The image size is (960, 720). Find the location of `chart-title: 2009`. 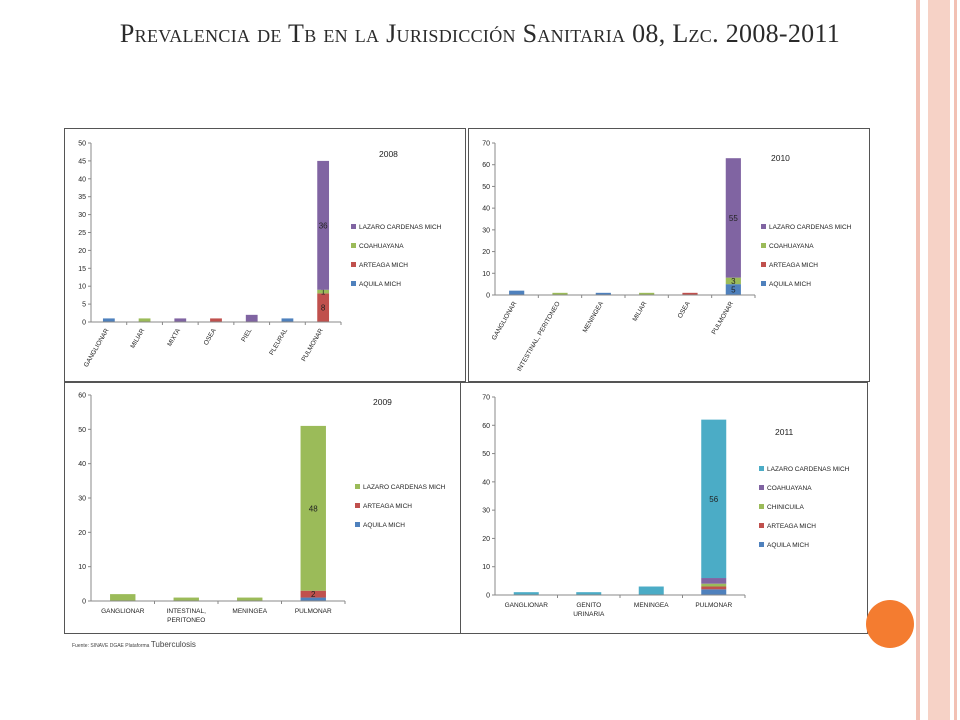

chart-title: 2009 is located at coordinates (382, 402).